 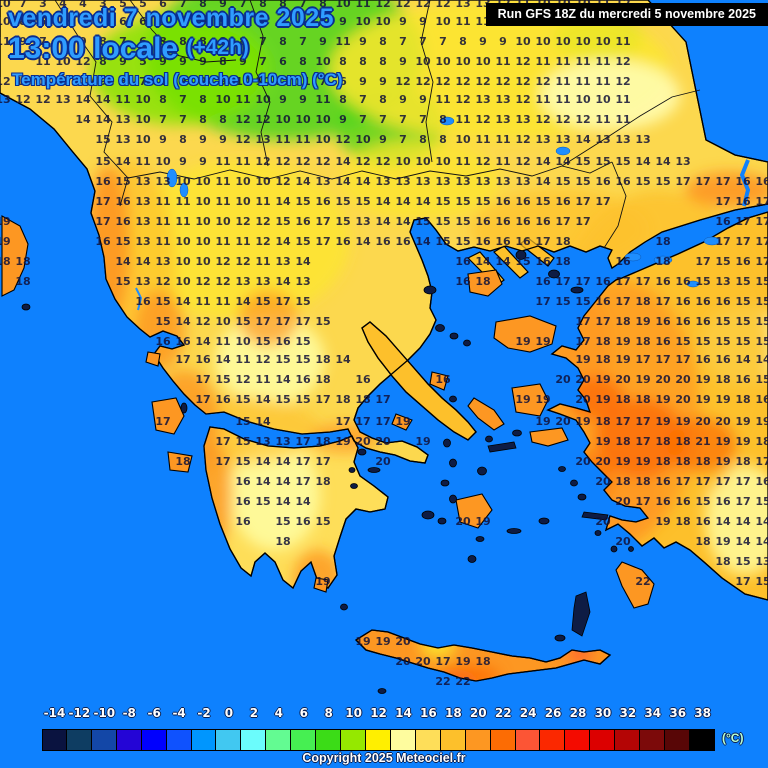 What do you see at coordinates (384, 758) in the screenshot?
I see `copyright-text: Copyright 2025 Meteociel.fr` at bounding box center [384, 758].